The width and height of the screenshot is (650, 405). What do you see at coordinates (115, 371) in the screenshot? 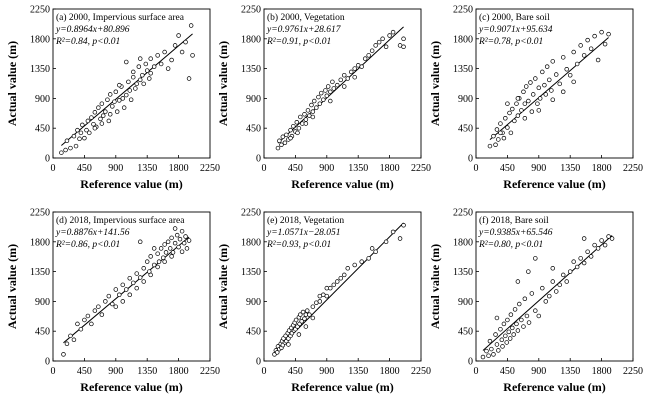
I see `x-tick-label: 900` at bounding box center [115, 371].